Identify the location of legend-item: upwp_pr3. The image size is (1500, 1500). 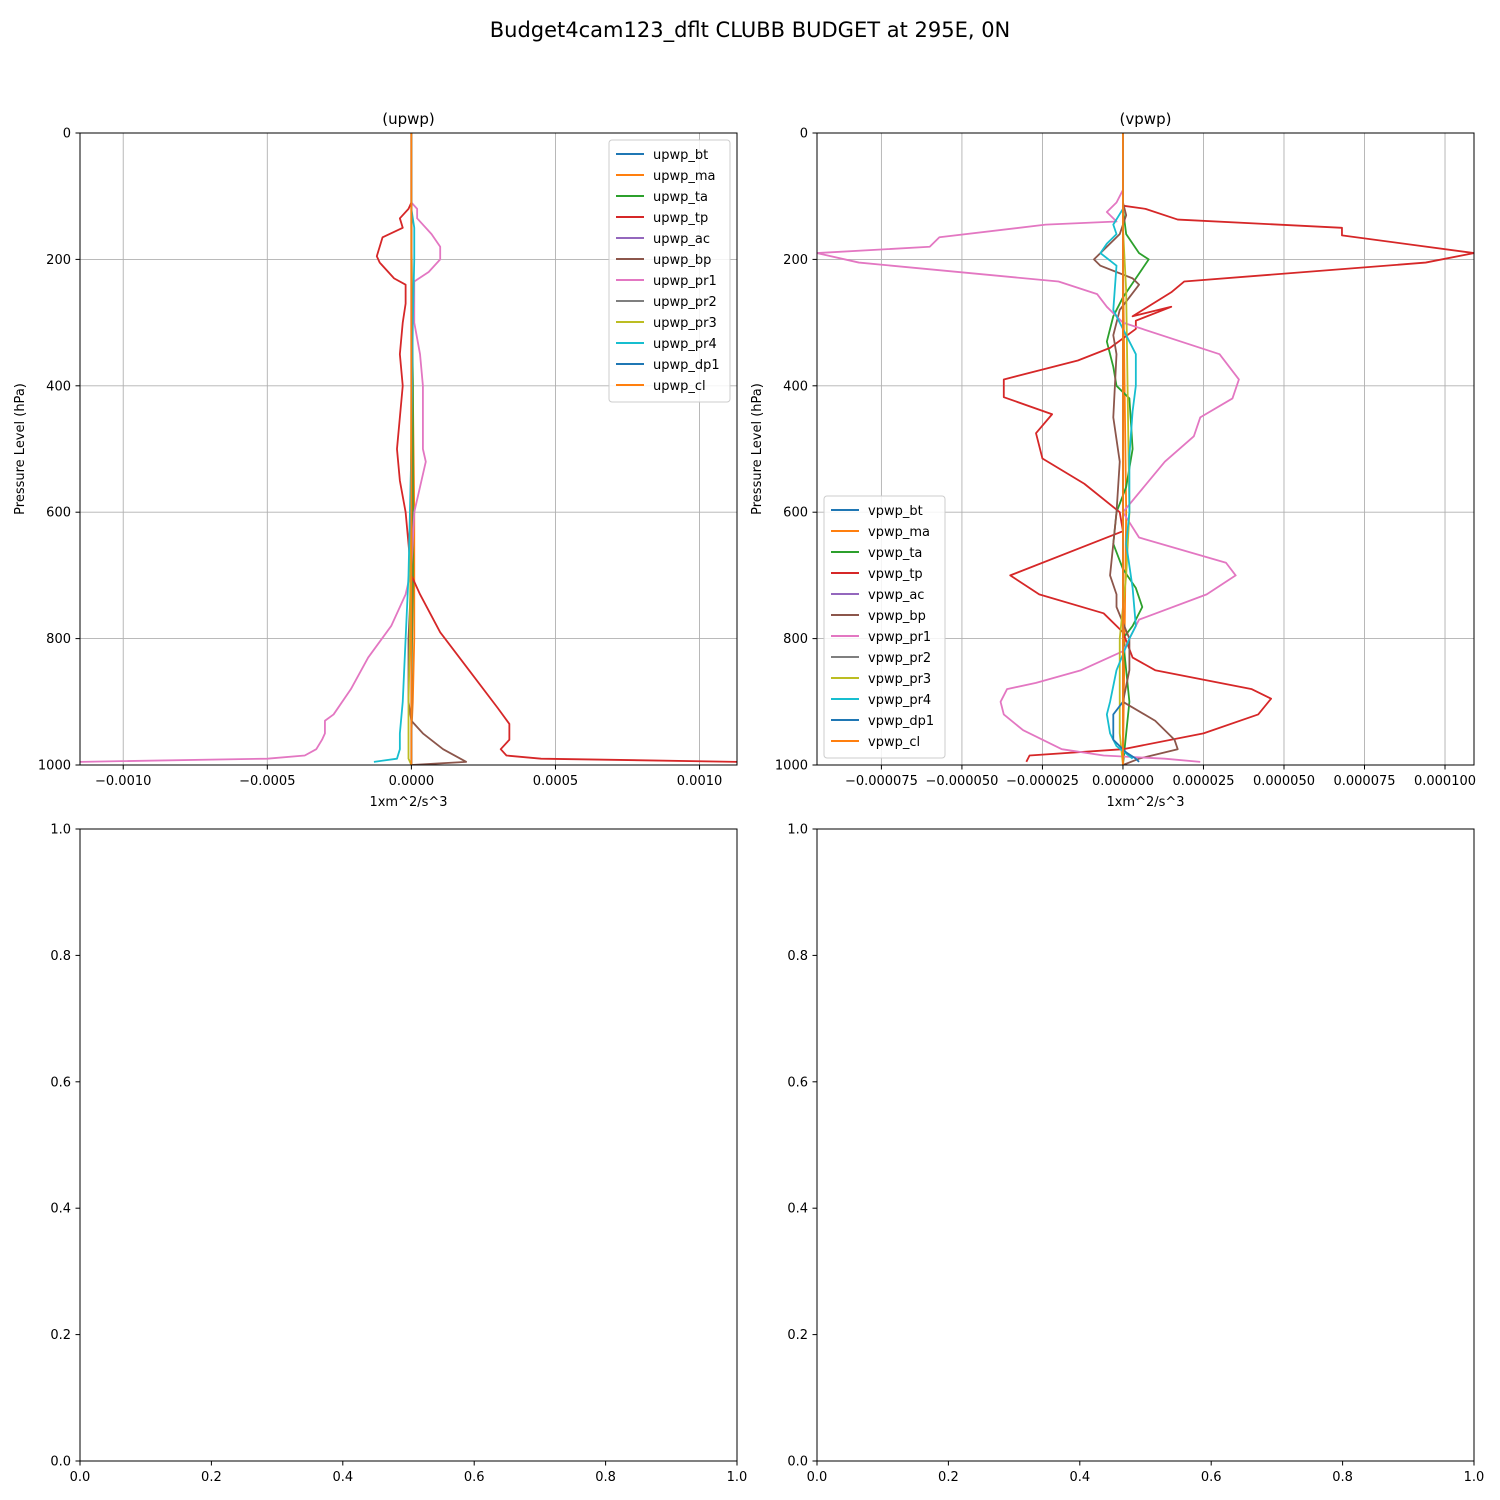
(666, 323).